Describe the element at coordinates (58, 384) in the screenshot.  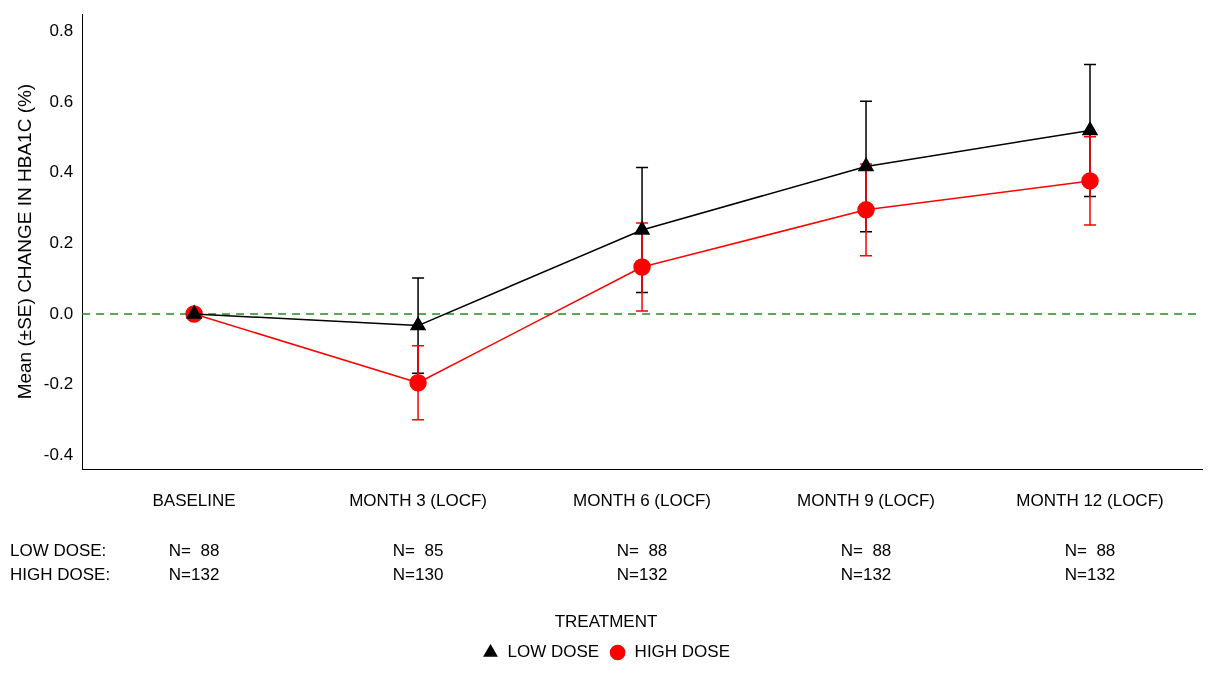
I see `y-tick-label: -0.2` at that location.